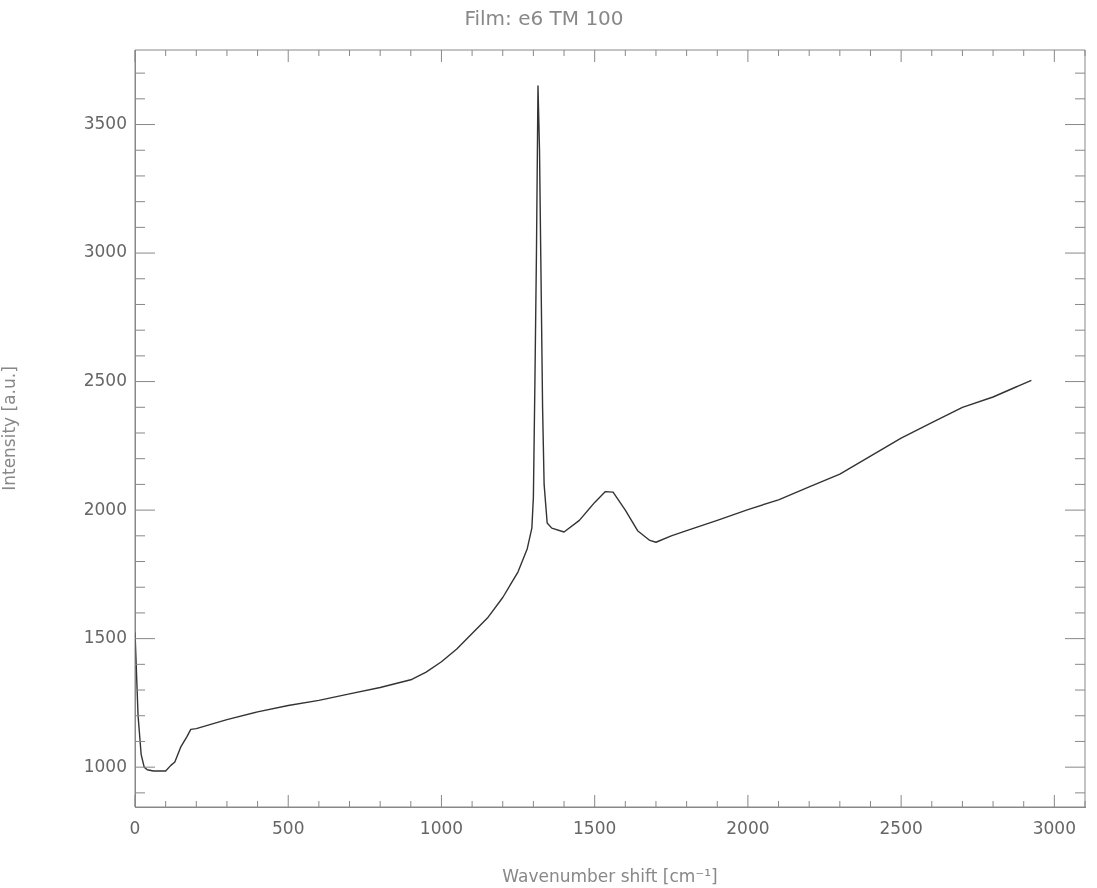  I want to click on y-axis-title: Intensity [a.u.], so click(9, 428).